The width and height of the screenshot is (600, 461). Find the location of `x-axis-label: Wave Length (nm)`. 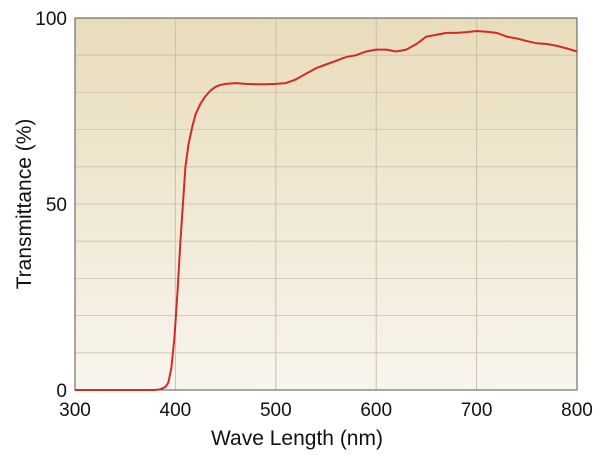

x-axis-label: Wave Length (nm) is located at coordinates (297, 438).